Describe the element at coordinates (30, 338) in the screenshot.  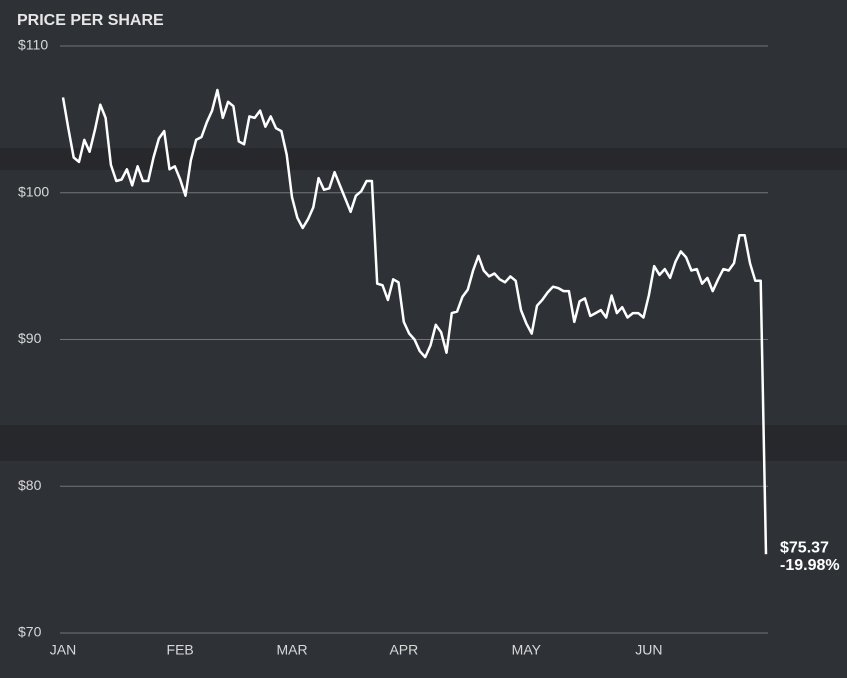
I see `y-tick-label: $90` at that location.